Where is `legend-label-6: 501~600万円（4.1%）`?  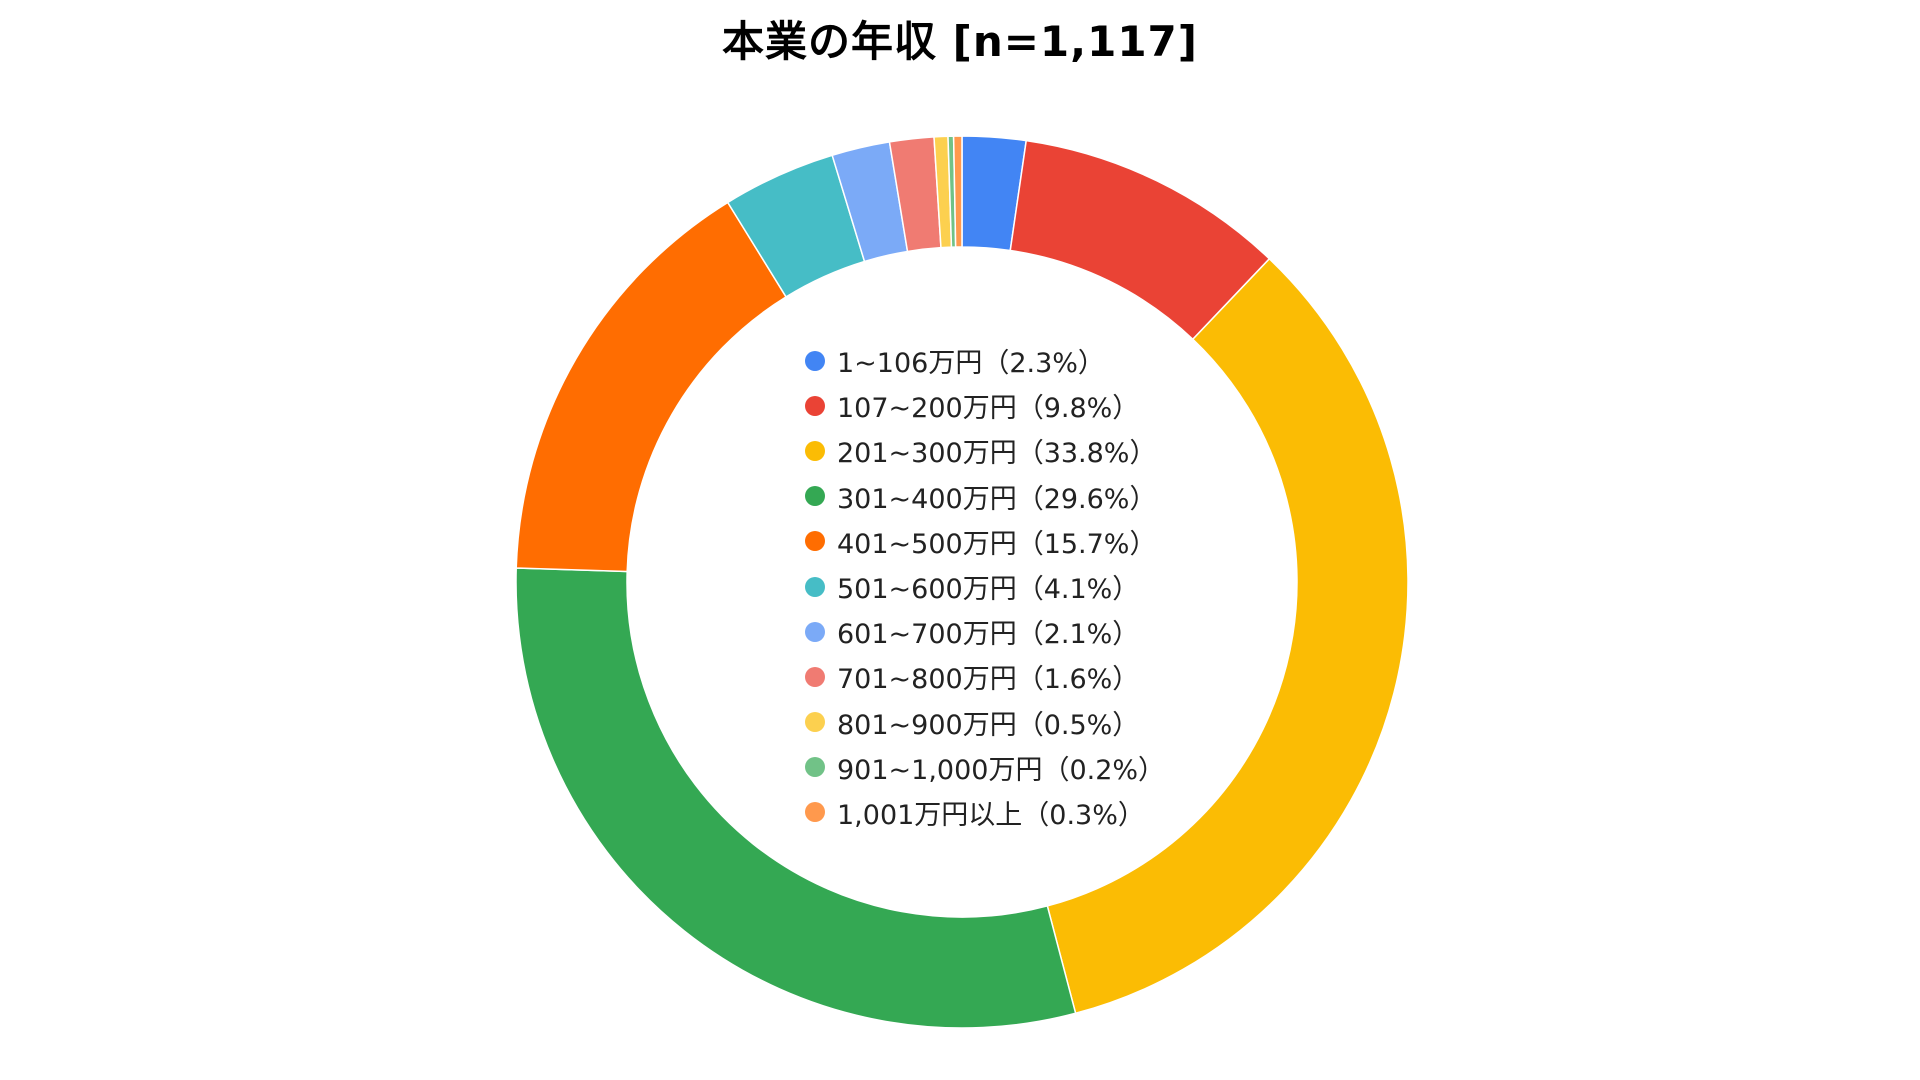 legend-label-6: 501~600万円（4.1%） is located at coordinates (988, 590).